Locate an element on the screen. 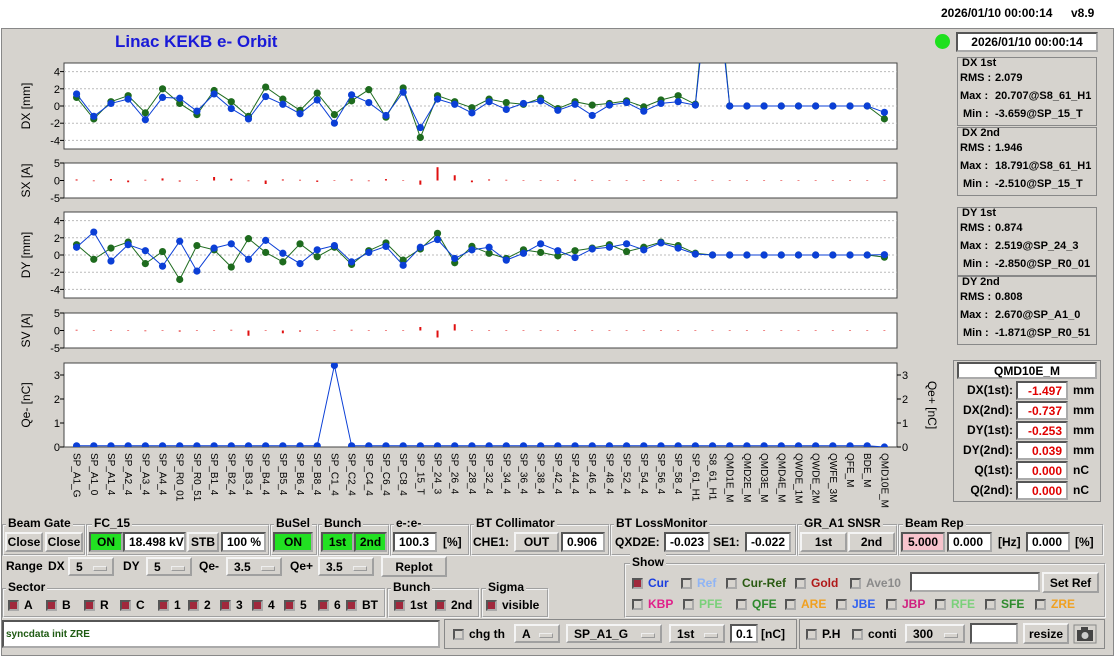  field: -0.022 is located at coordinates (768, 542).